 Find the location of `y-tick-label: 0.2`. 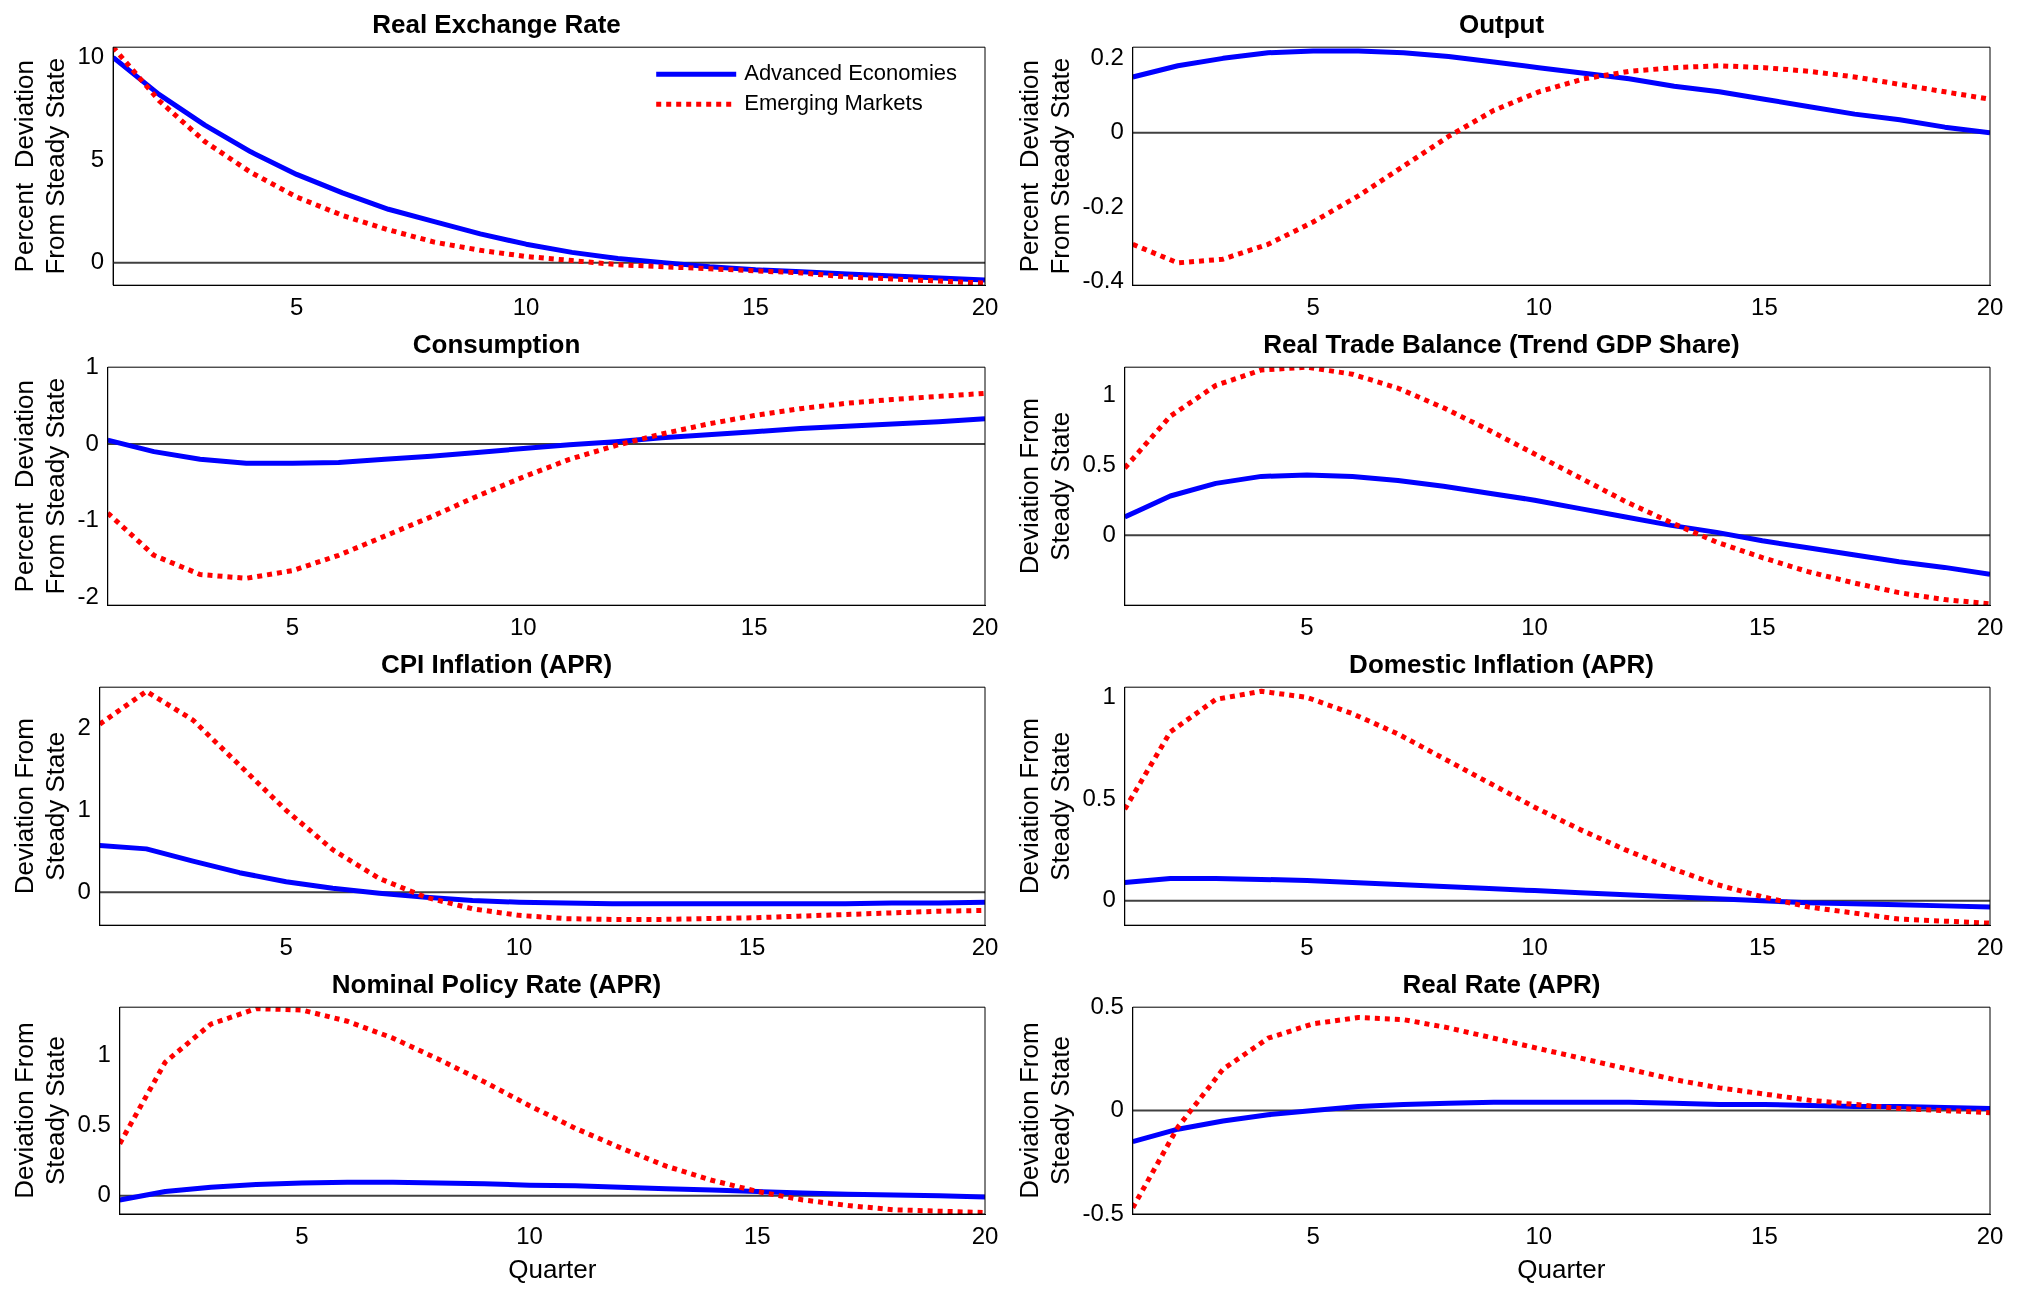

y-tick-label: 0.2 is located at coordinates (1107, 56).